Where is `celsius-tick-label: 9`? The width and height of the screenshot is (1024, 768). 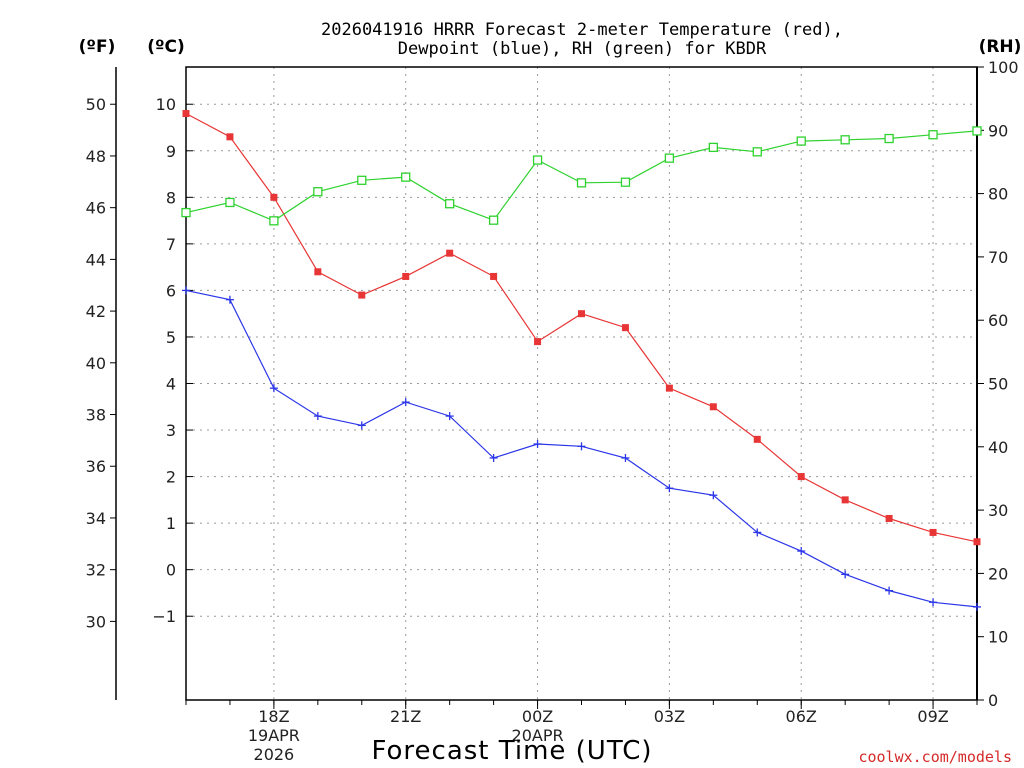 celsius-tick-label: 9 is located at coordinates (171, 151).